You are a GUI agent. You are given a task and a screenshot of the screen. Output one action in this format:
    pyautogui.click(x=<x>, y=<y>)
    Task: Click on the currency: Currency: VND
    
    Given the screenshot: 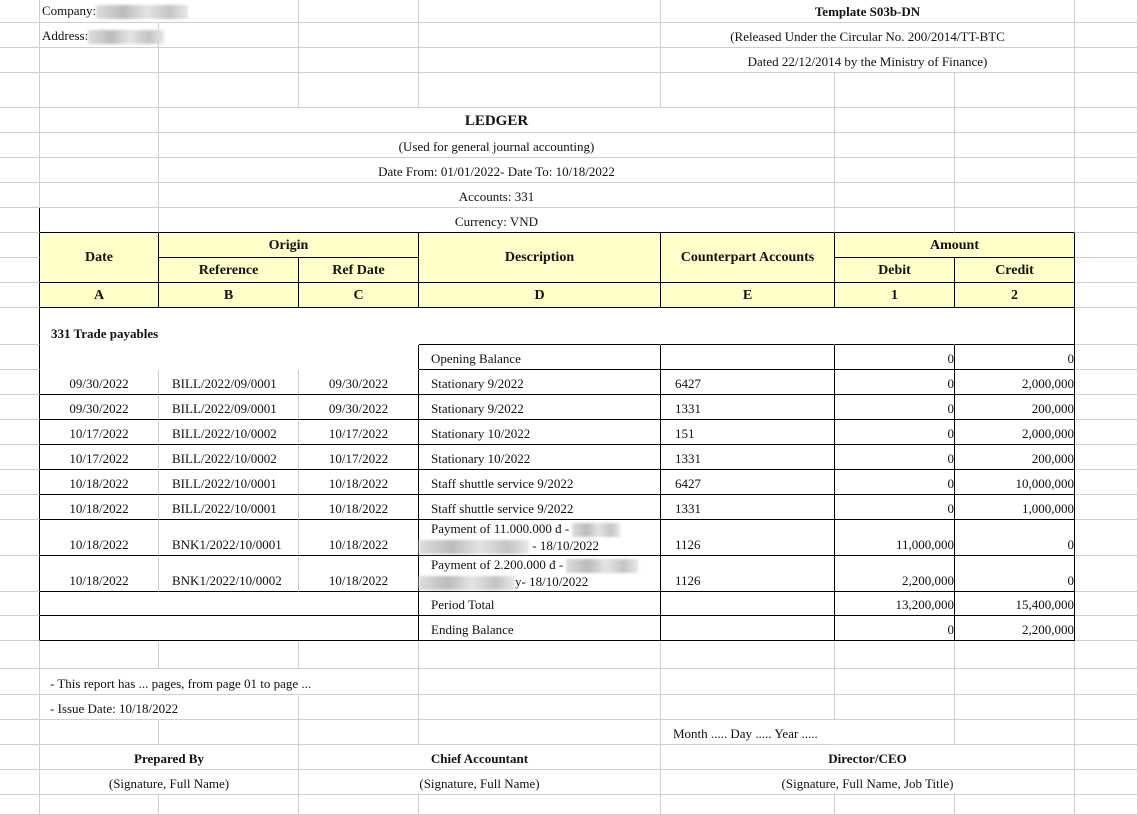 What is the action you would take?
    pyautogui.click(x=497, y=220)
    